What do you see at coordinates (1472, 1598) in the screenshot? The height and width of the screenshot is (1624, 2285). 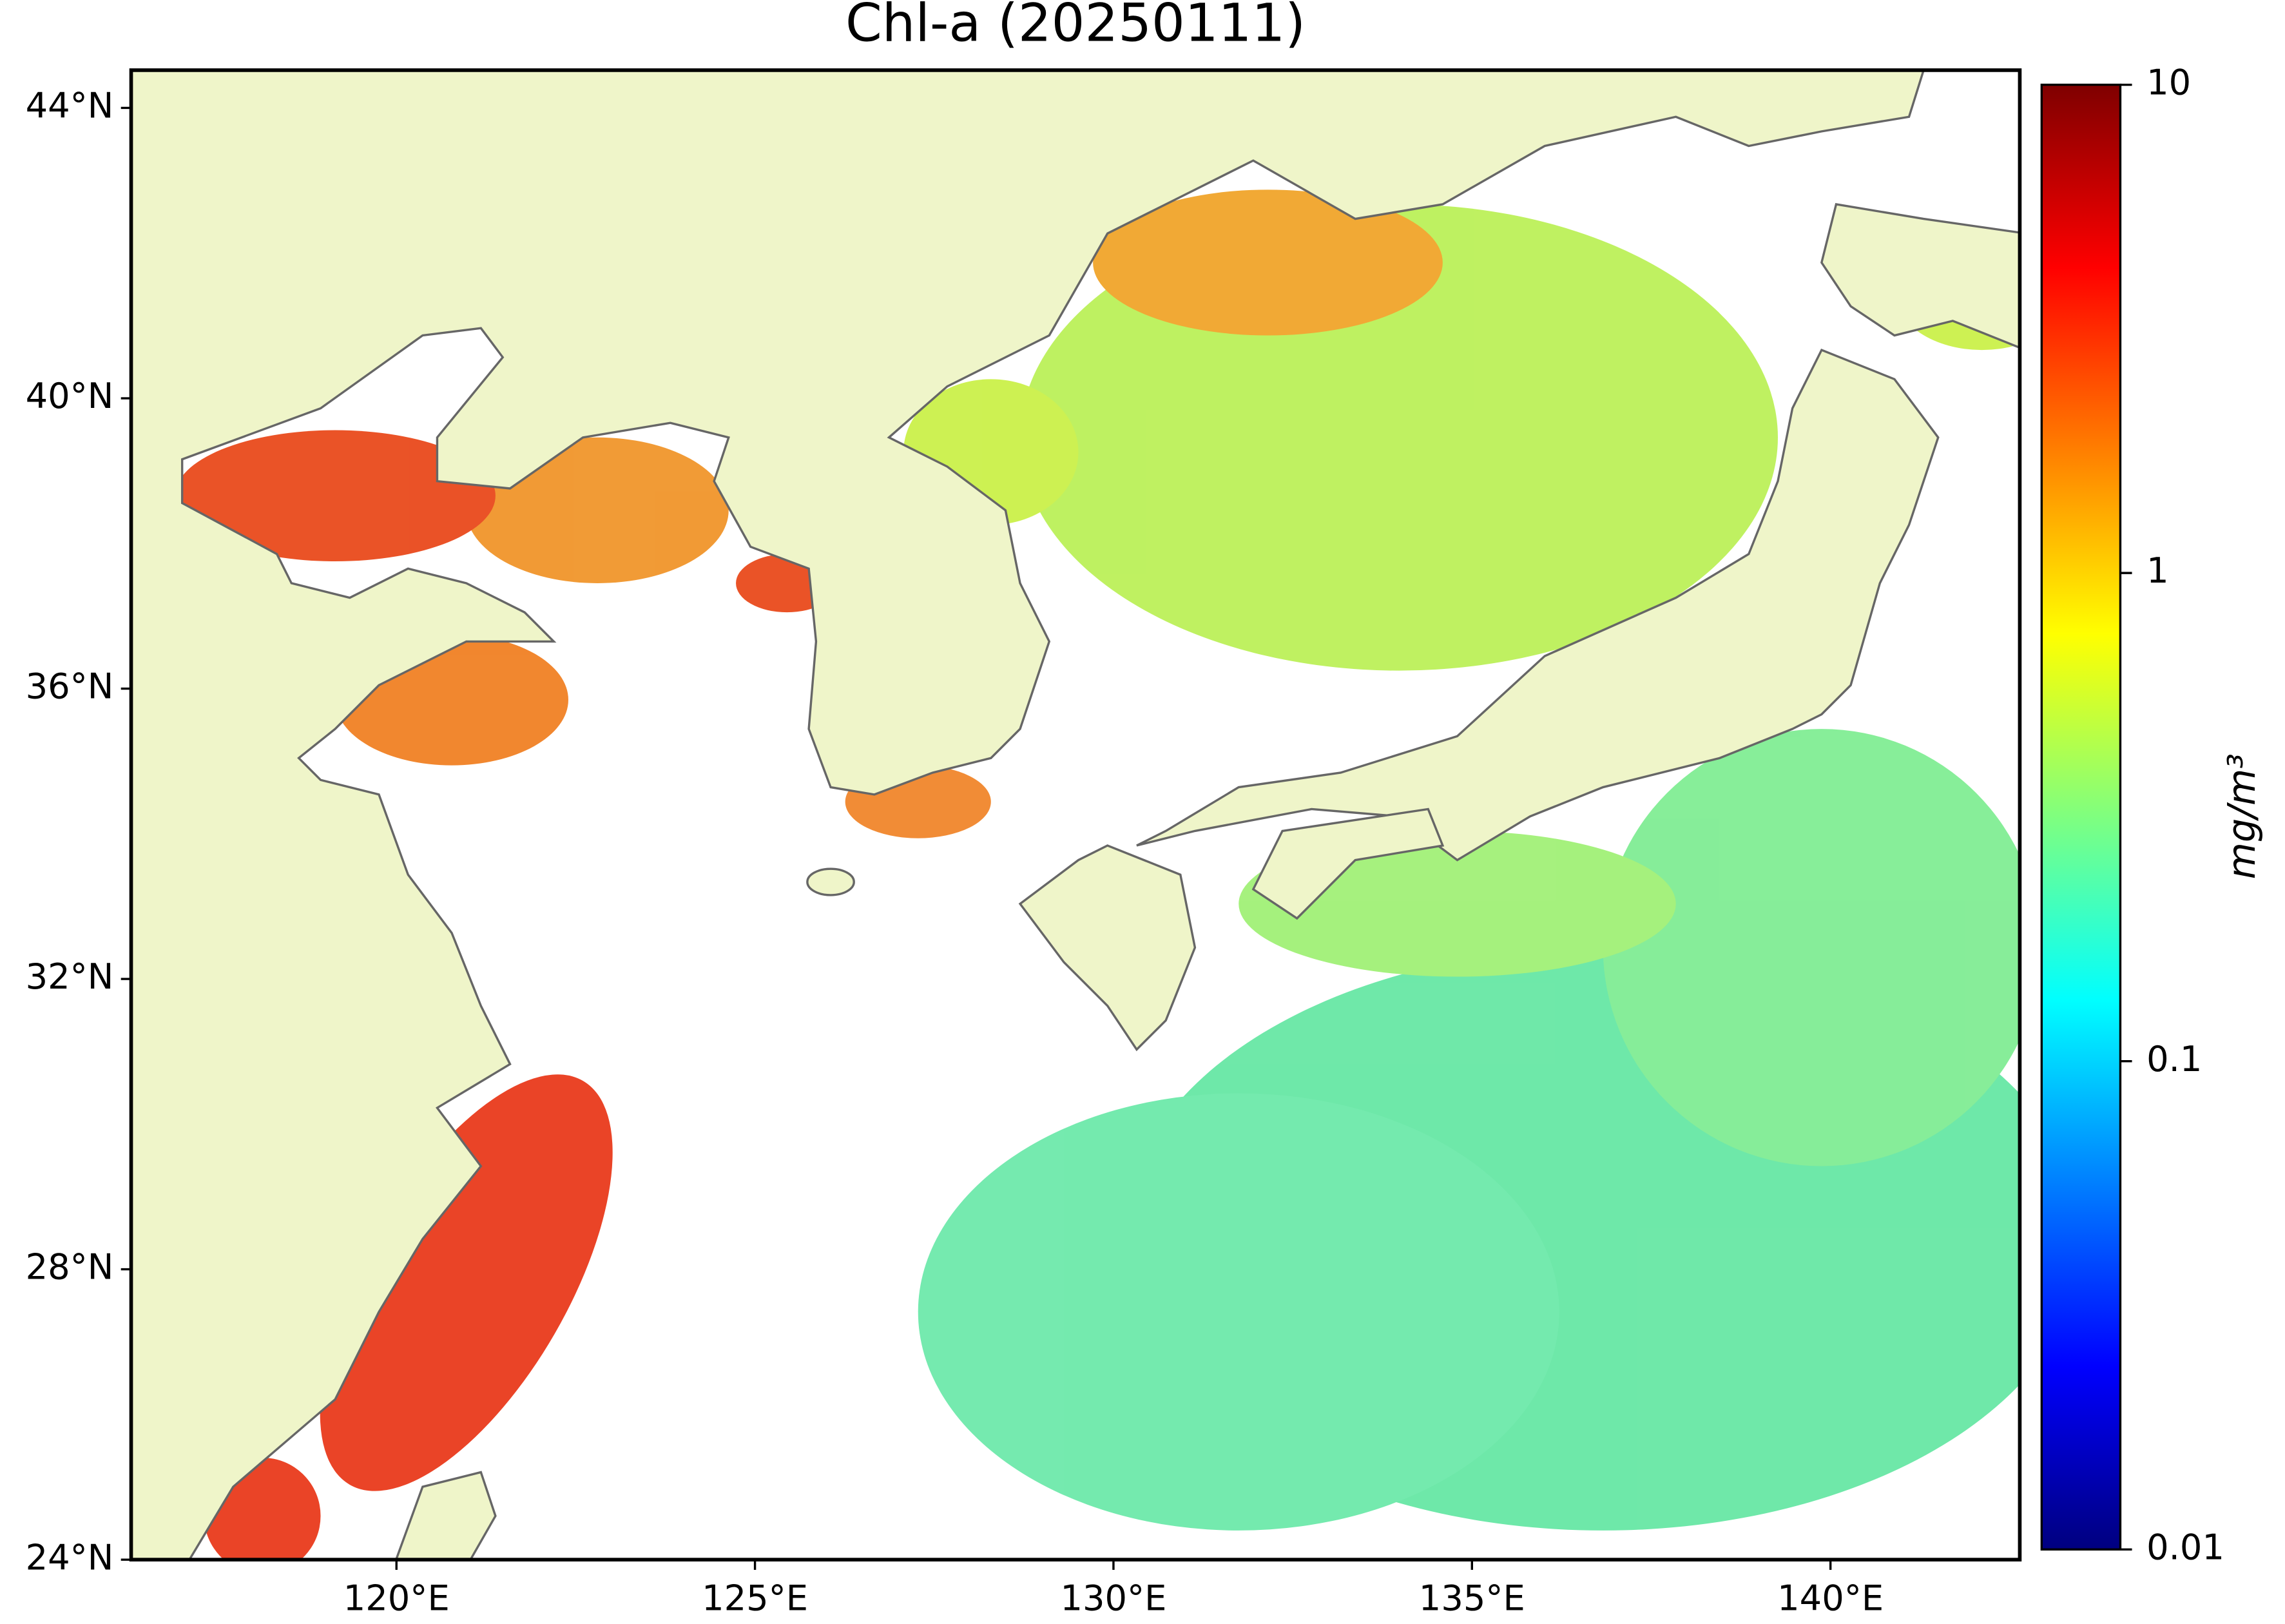 I see `x-tick-label: 135°E` at bounding box center [1472, 1598].